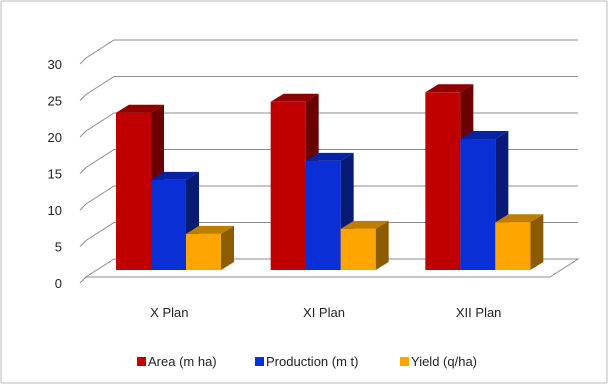 Image resolution: width=608 pixels, height=389 pixels. I want to click on x-axis-labels: X Plan XI Plan XII Plan, so click(325, 312).